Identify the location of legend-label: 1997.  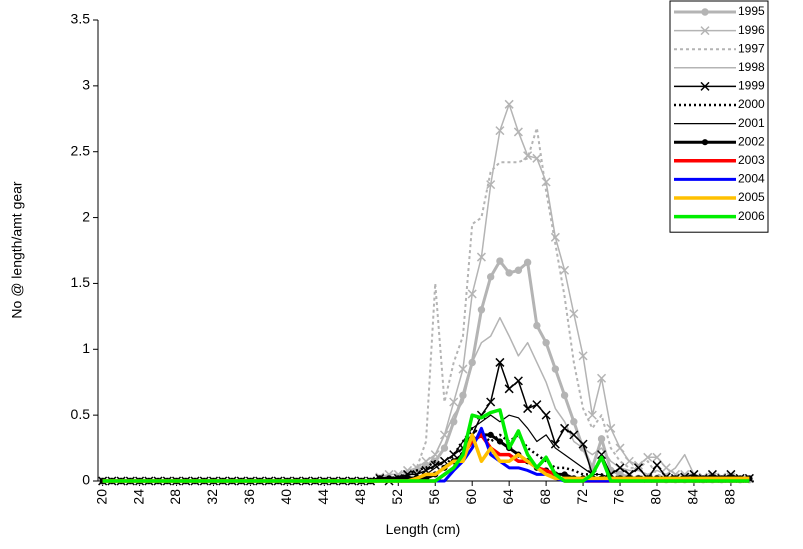
(751, 48).